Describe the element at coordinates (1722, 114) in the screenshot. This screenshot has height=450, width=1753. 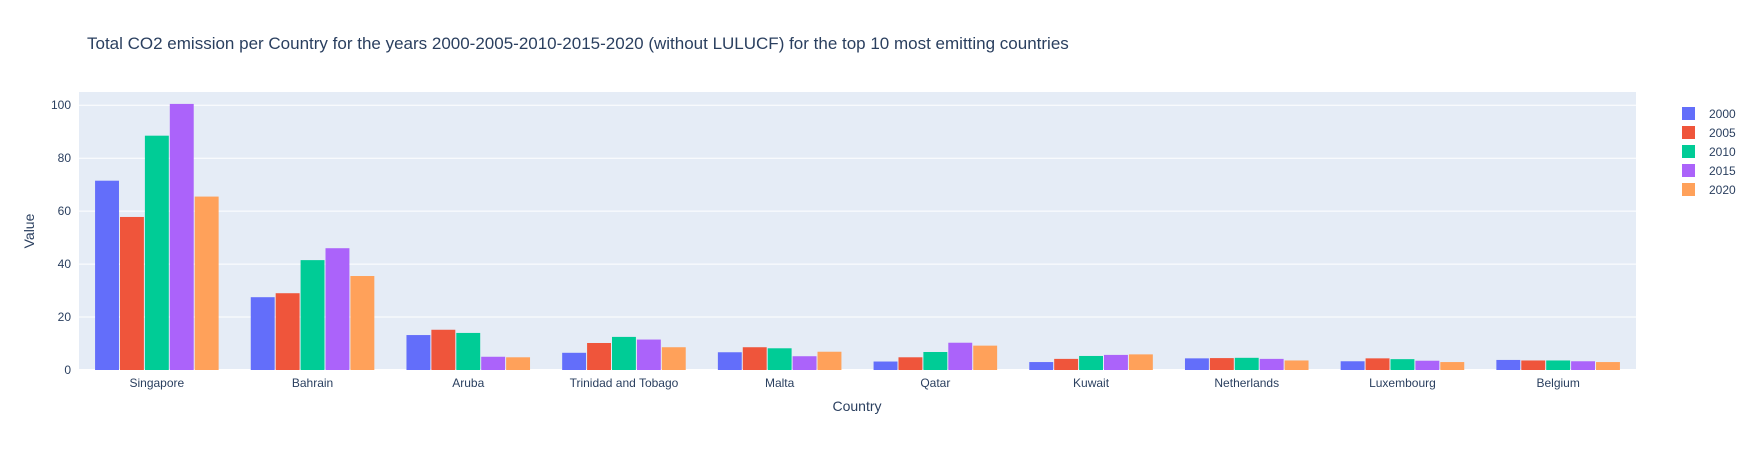
I see `legend-label: 2000` at that location.